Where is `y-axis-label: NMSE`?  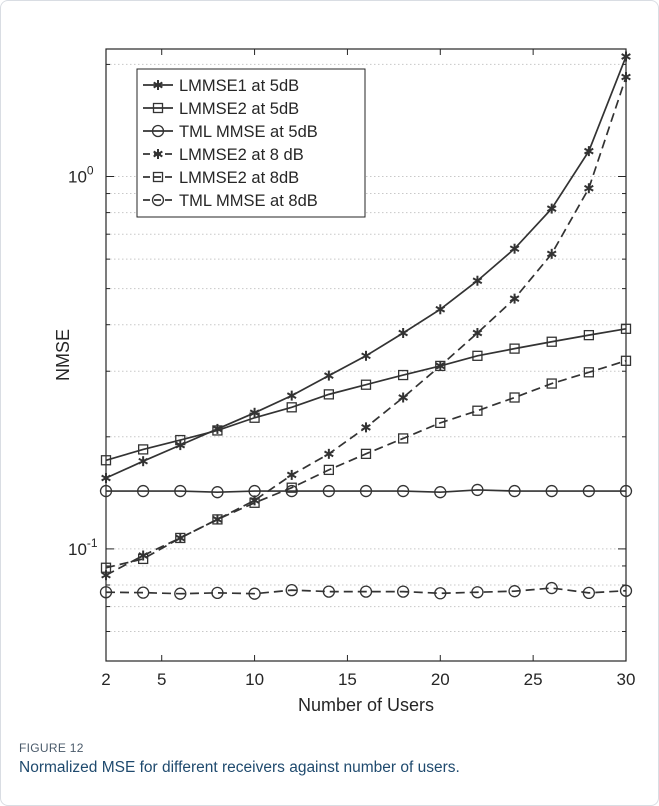
y-axis-label: NMSE is located at coordinates (63, 355).